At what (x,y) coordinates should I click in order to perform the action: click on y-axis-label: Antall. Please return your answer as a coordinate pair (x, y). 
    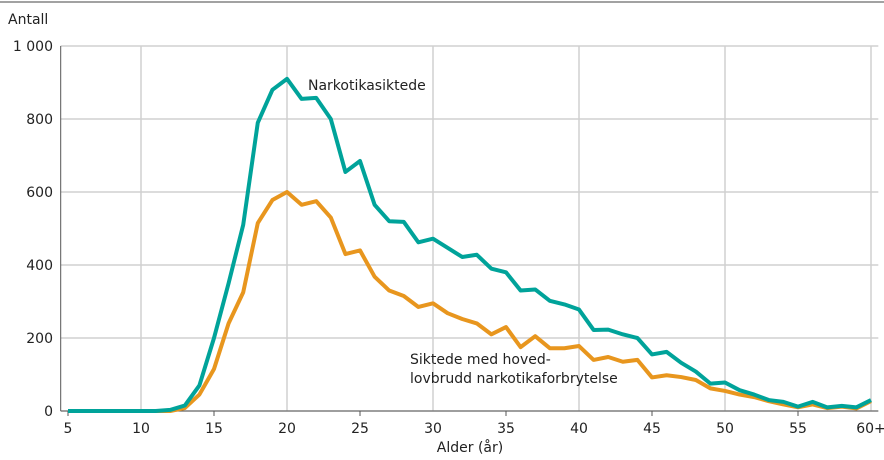
    Looking at the image, I should click on (28, 20).